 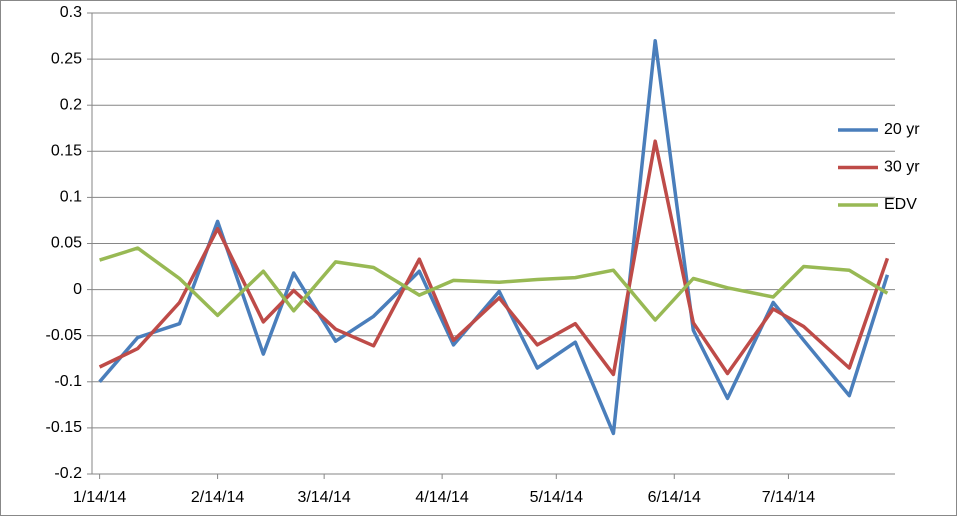 What do you see at coordinates (64, 427) in the screenshot?
I see `y-tick-label: -0.15` at bounding box center [64, 427].